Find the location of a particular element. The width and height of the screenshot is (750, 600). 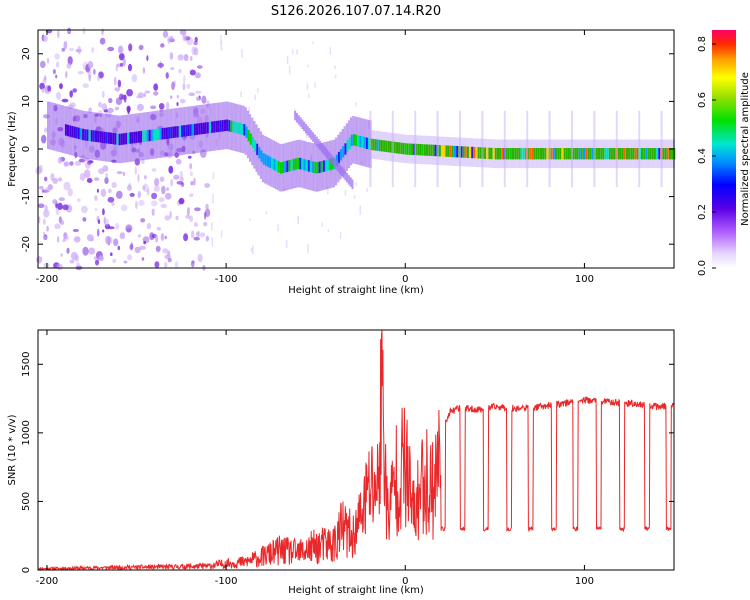

spectrogram-y-tick-label: 20 is located at coordinates (26, 53).